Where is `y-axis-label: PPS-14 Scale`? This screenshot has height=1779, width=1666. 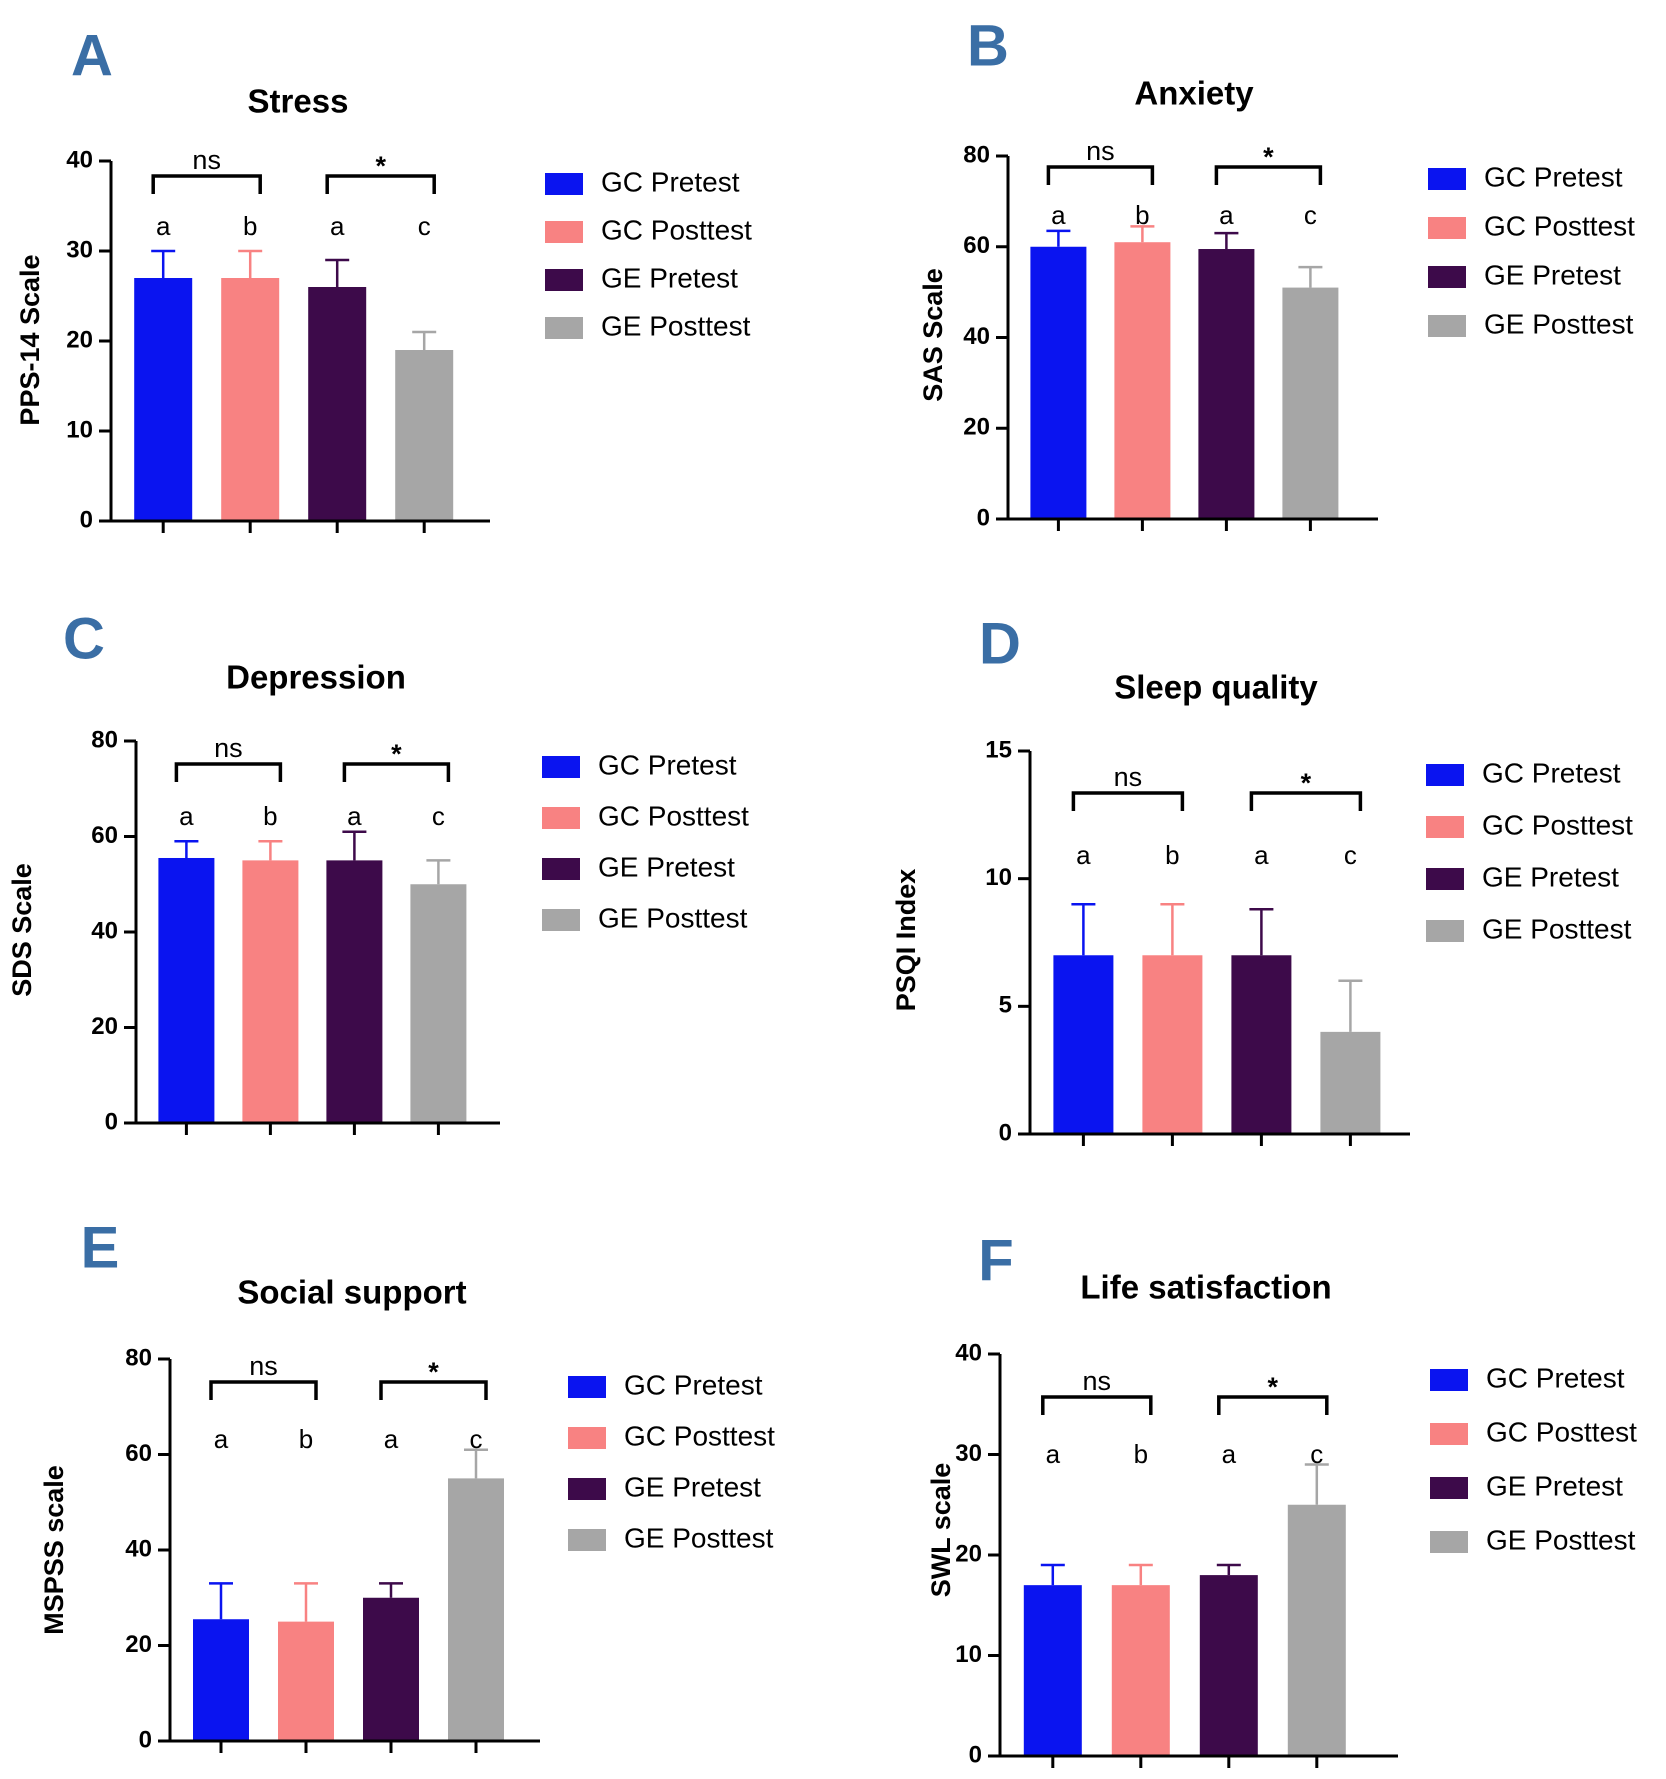
y-axis-label: PPS-14 Scale is located at coordinates (30, 339).